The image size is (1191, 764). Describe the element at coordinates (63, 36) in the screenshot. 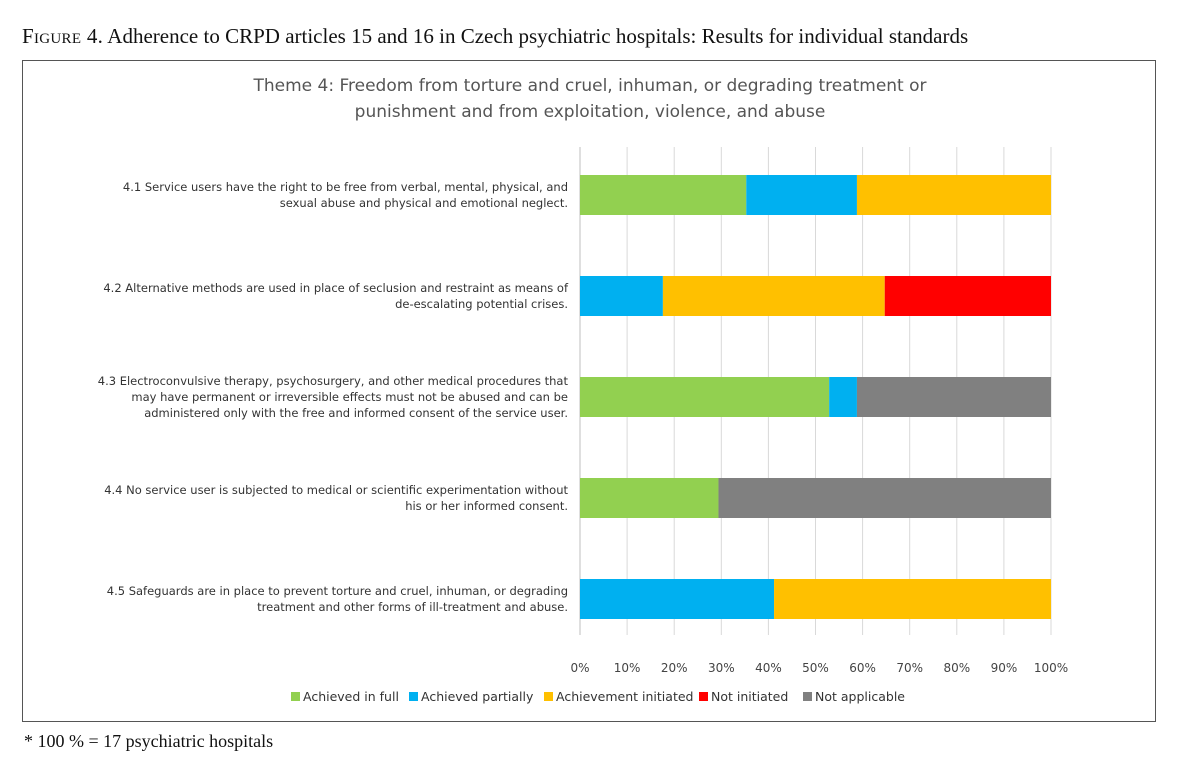

I see `figure-label: Figure 4.` at that location.